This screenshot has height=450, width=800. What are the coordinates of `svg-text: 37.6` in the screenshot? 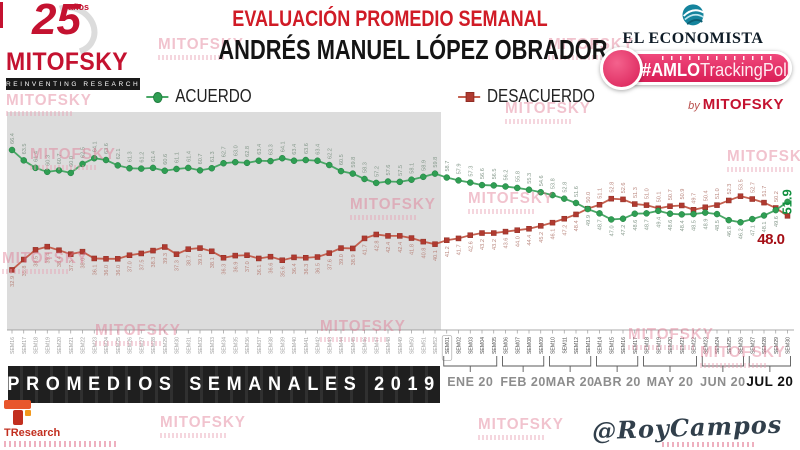 It's located at (330, 264).